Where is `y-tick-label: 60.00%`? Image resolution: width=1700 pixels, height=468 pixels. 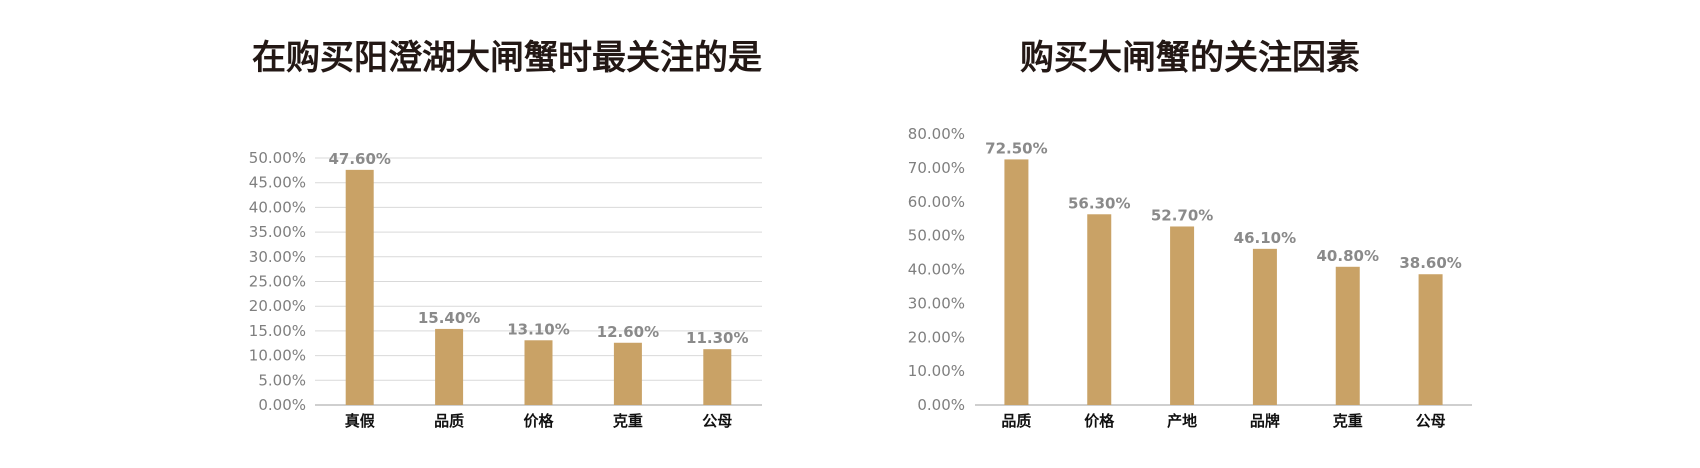 y-tick-label: 60.00% is located at coordinates (936, 202).